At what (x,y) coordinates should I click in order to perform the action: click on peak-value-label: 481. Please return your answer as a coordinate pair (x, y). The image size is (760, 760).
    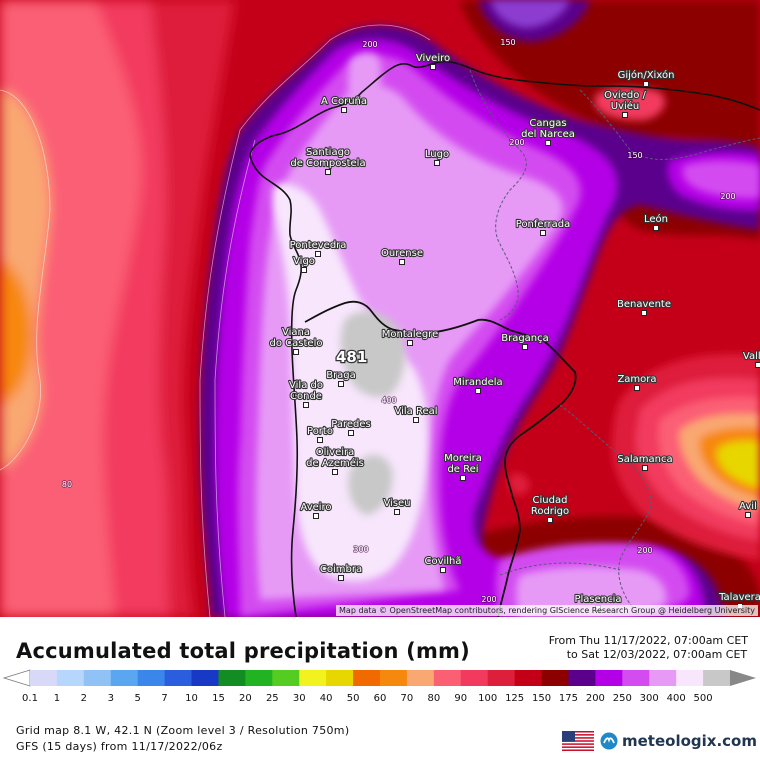
    Looking at the image, I should click on (351, 357).